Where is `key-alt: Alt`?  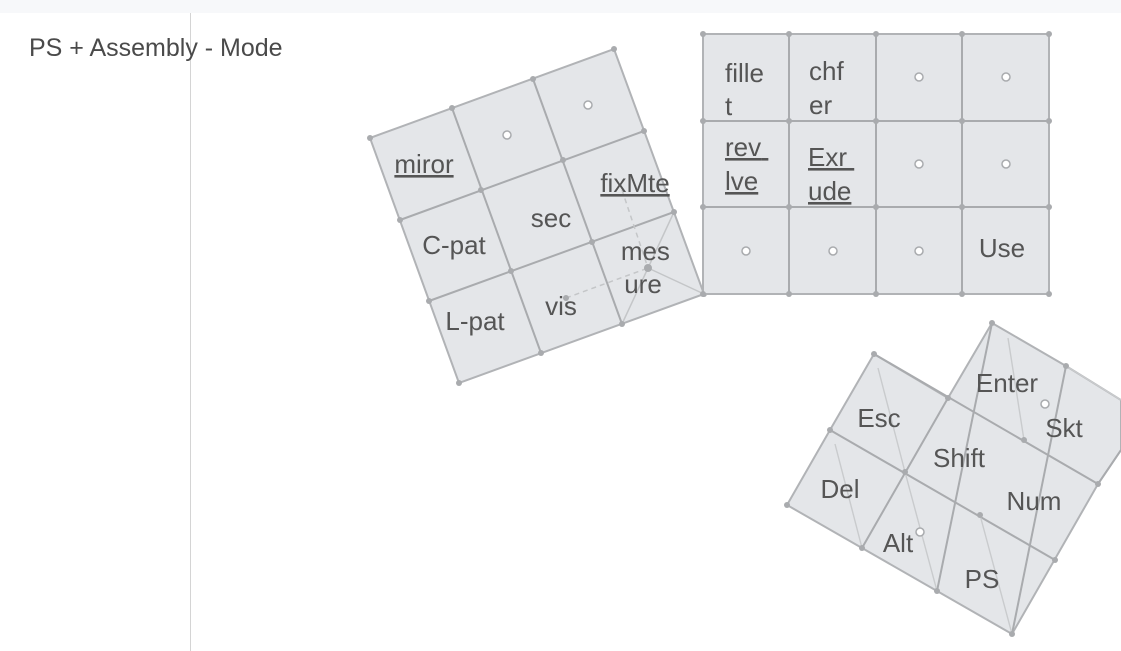 key-alt: Alt is located at coordinates (898, 543).